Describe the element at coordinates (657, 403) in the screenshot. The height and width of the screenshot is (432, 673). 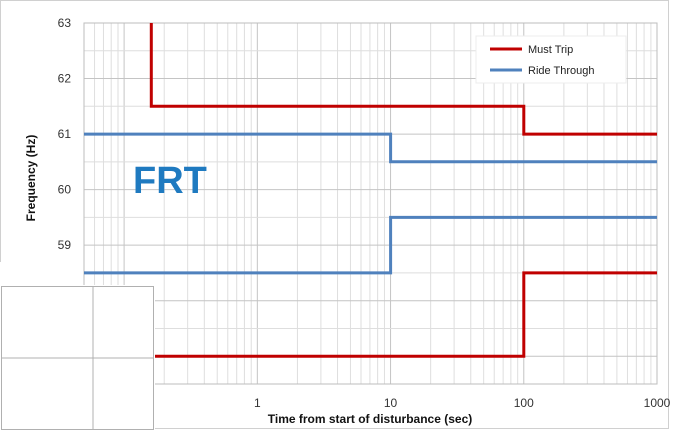
I see `x-tick-label: 1000` at that location.